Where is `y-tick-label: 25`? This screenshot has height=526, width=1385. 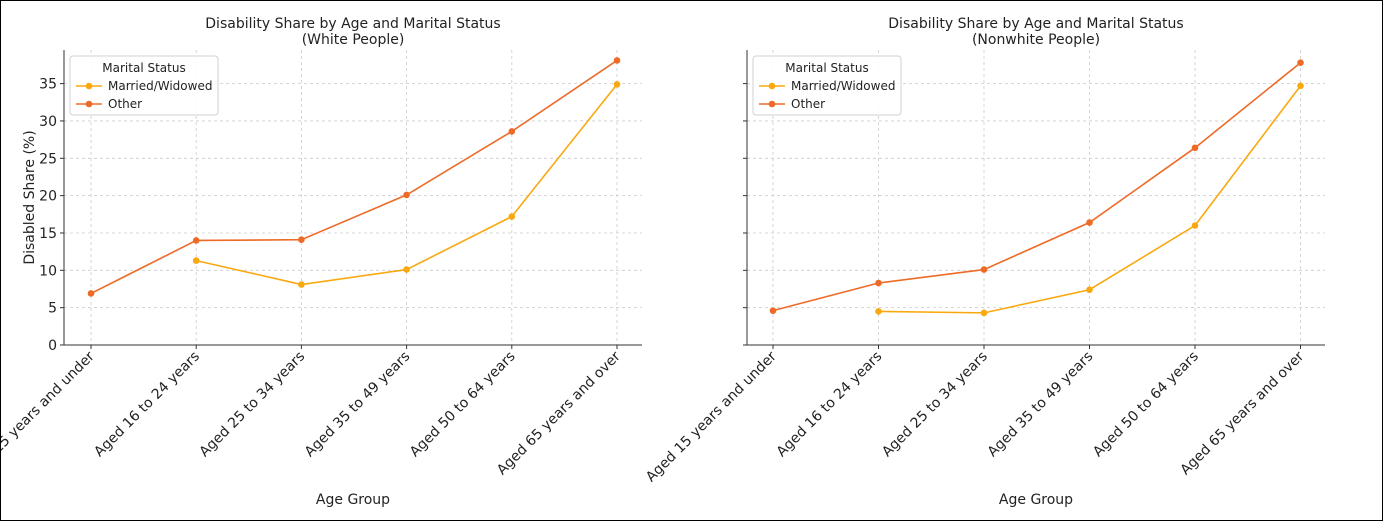 y-tick-label: 25 is located at coordinates (48, 159).